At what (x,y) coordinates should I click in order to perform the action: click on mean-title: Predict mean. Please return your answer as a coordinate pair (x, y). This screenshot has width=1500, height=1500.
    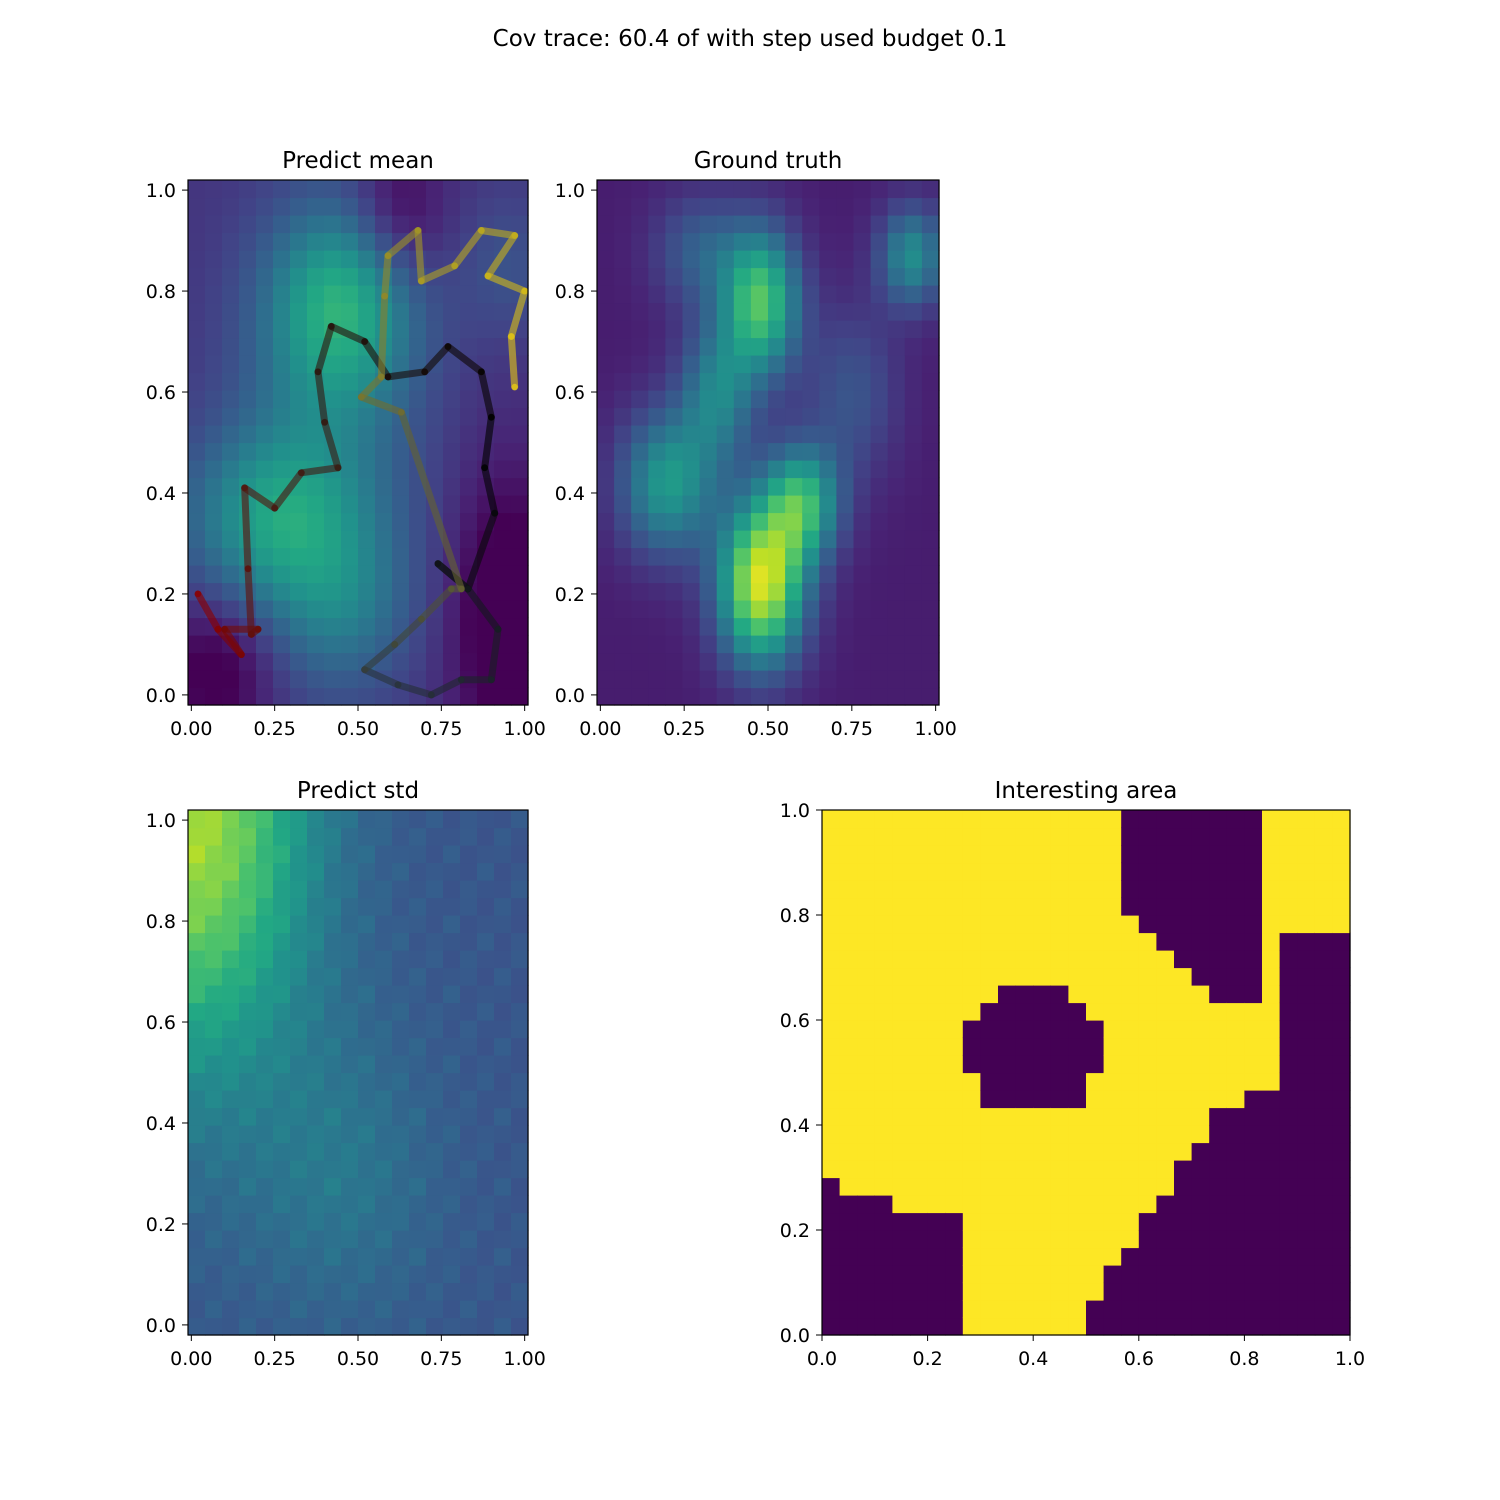
    Looking at the image, I should click on (358, 161).